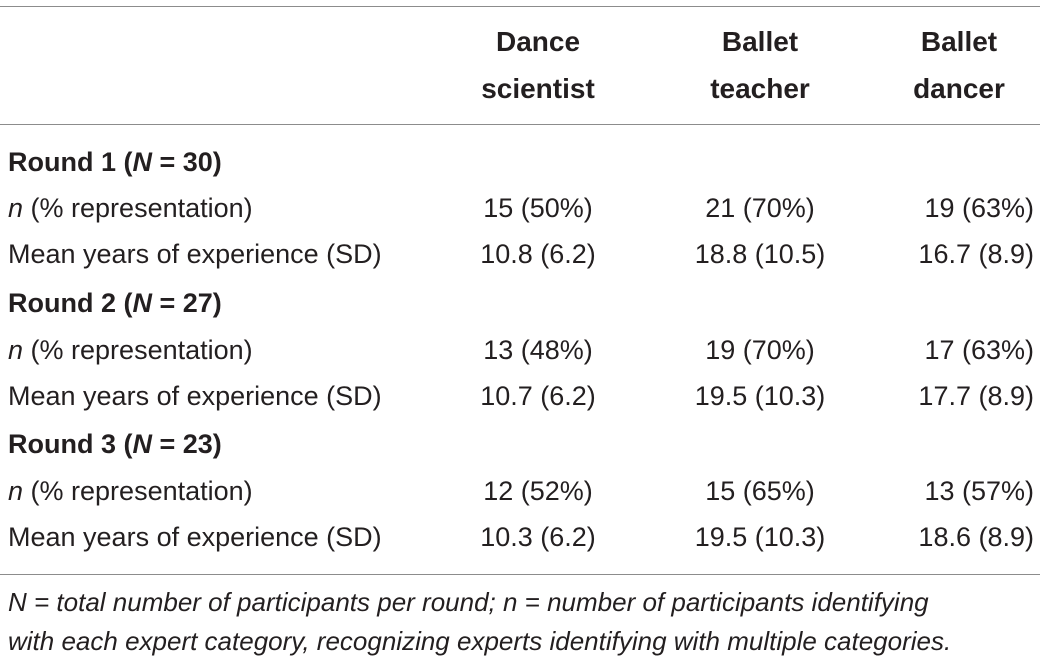 The width and height of the screenshot is (1040, 661). Describe the element at coordinates (520, 124) in the screenshot. I see `header-rule` at that location.